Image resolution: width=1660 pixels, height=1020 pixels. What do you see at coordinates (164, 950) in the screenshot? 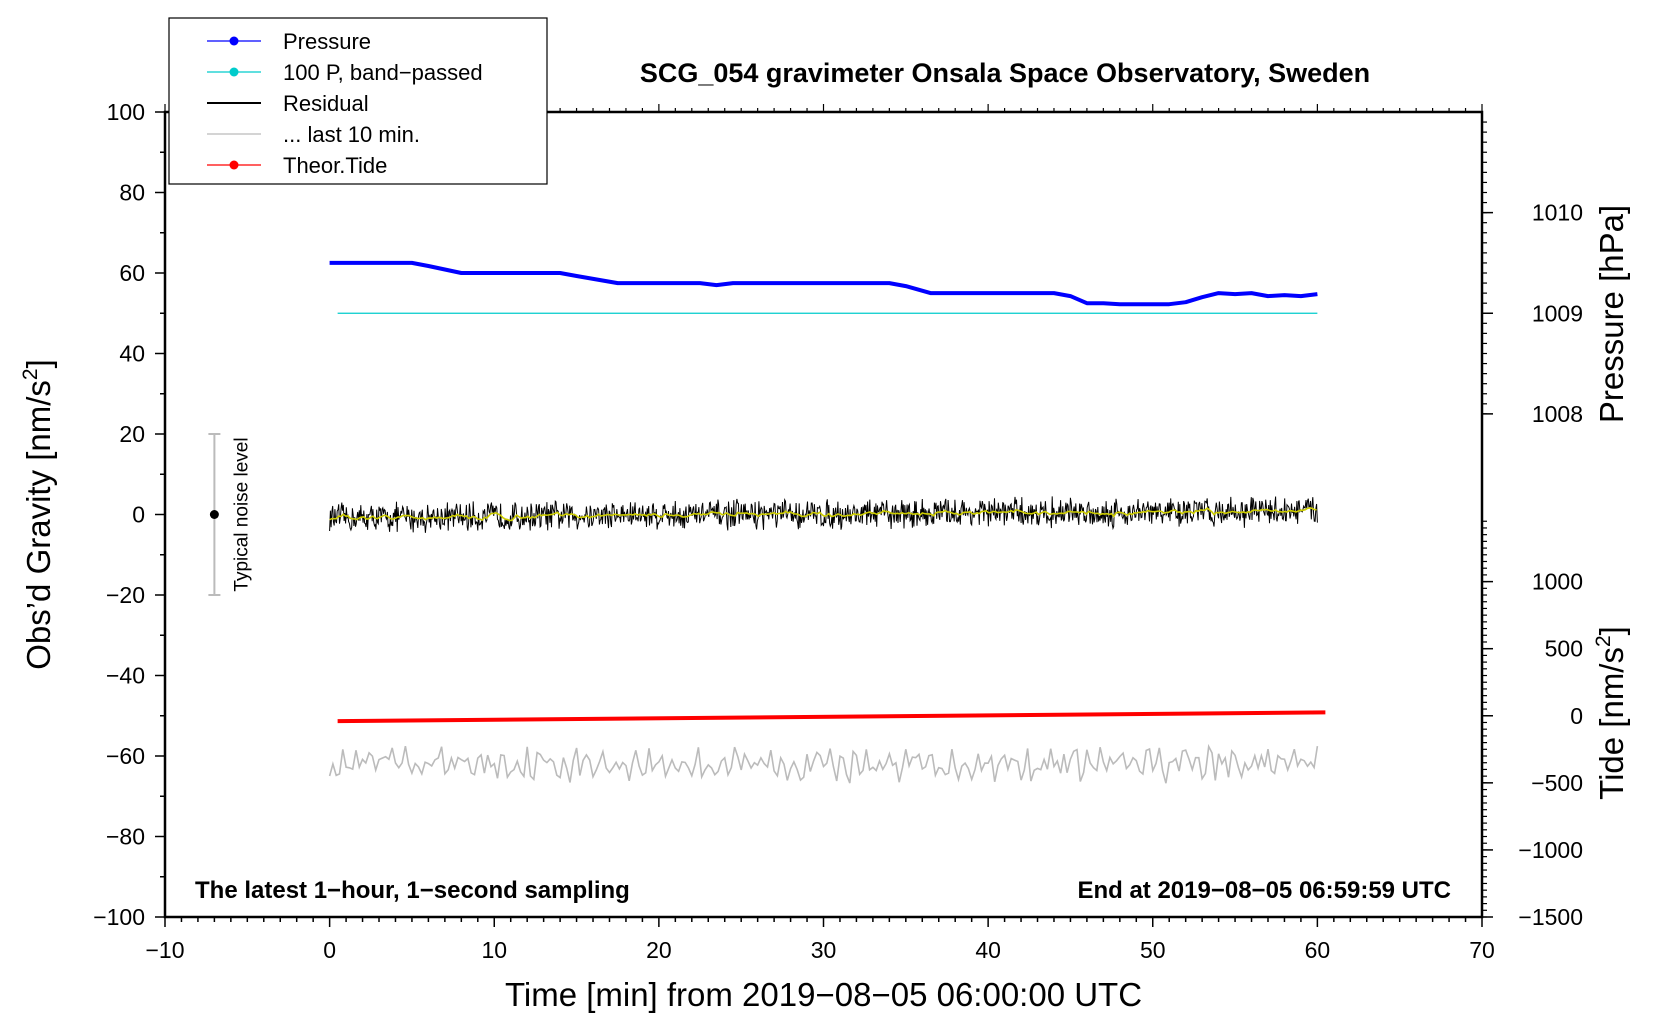
I see `x-tick-label: −10` at bounding box center [164, 950].